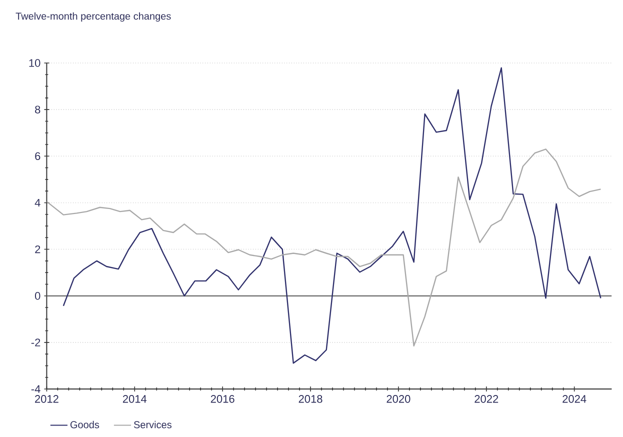 The image size is (623, 437). What do you see at coordinates (37, 249) in the screenshot?
I see `y-tick-label: 2` at bounding box center [37, 249].